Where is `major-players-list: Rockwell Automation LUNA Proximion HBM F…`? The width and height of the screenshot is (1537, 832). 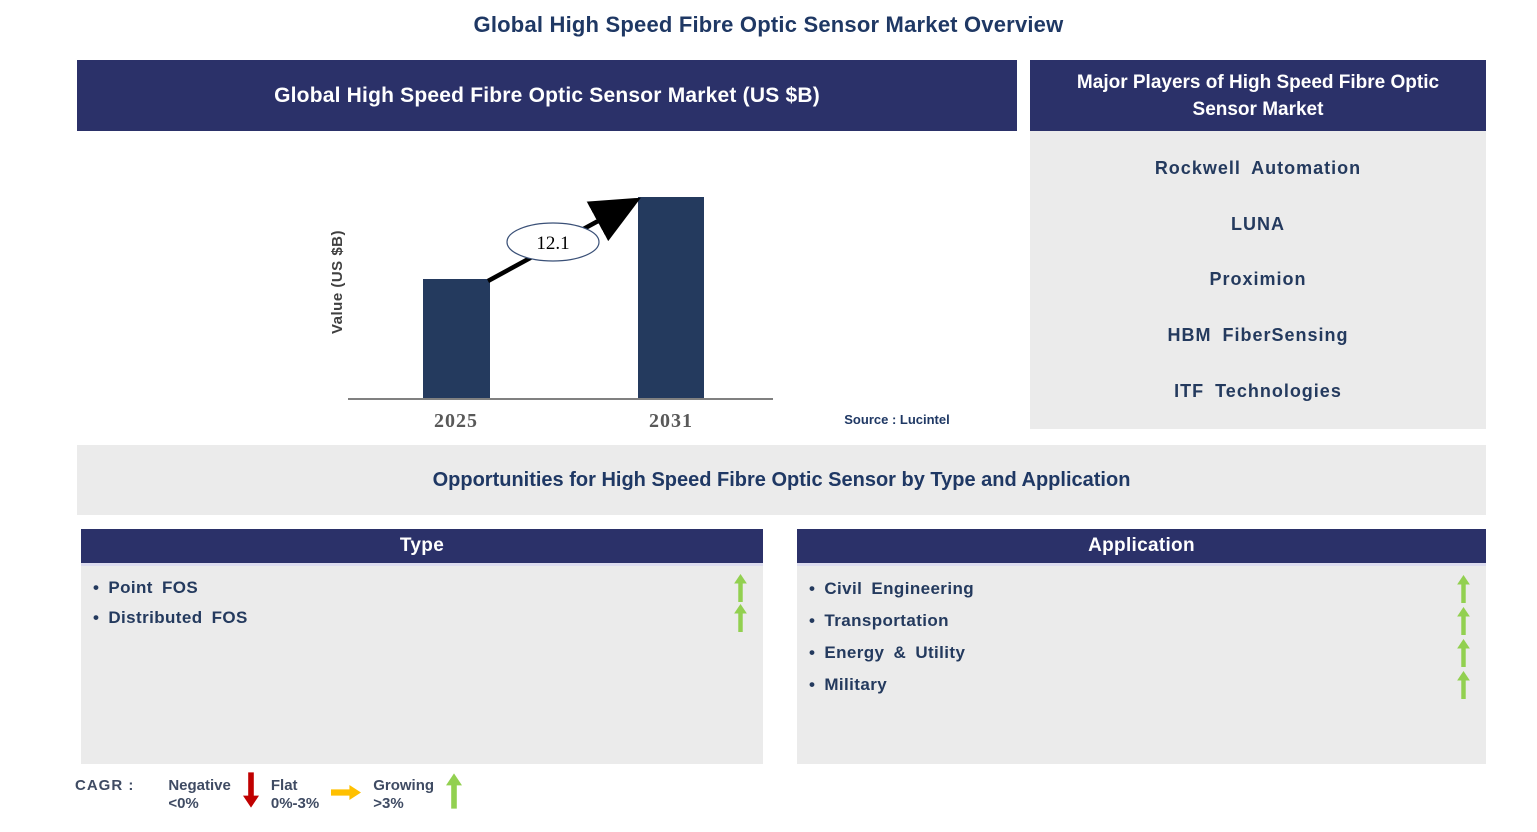 major-players-list: Rockwell Automation LUNA Proximion HBM F… is located at coordinates (1258, 280).